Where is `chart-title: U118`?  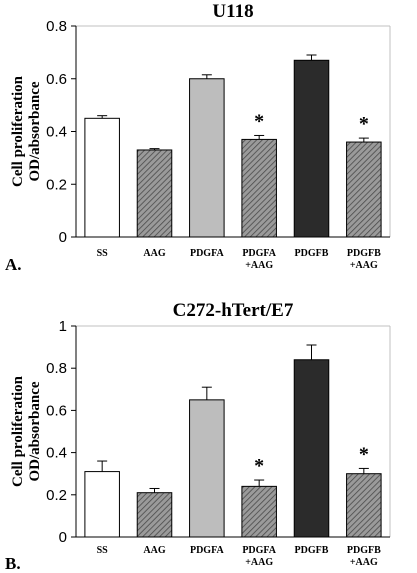
chart-title: U118 is located at coordinates (232, 11).